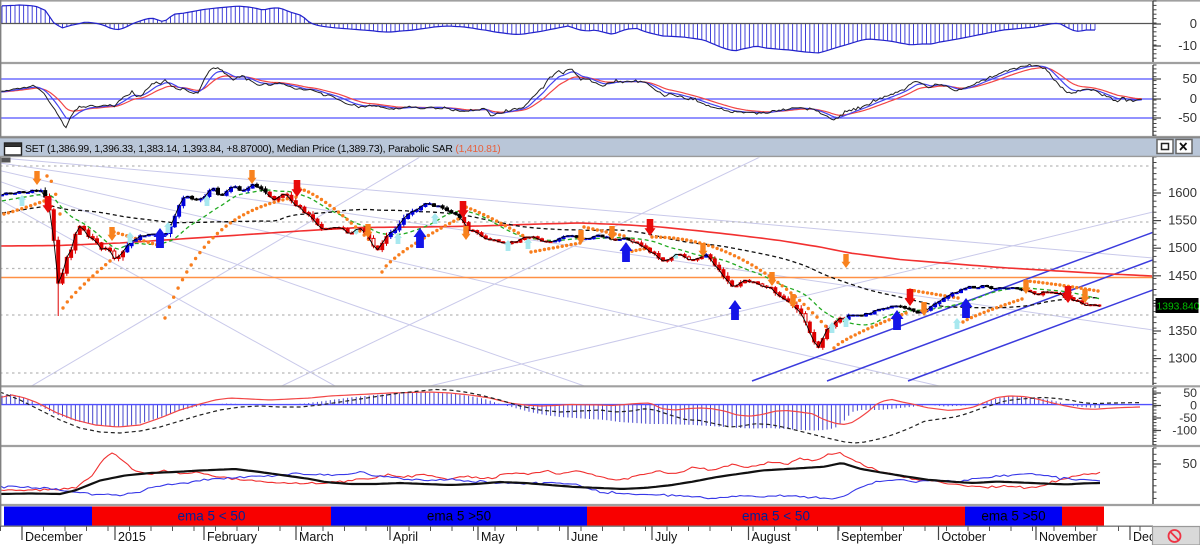 This screenshot has height=545, width=1200. Describe the element at coordinates (316, 537) in the screenshot. I see `svg-text: March` at that location.